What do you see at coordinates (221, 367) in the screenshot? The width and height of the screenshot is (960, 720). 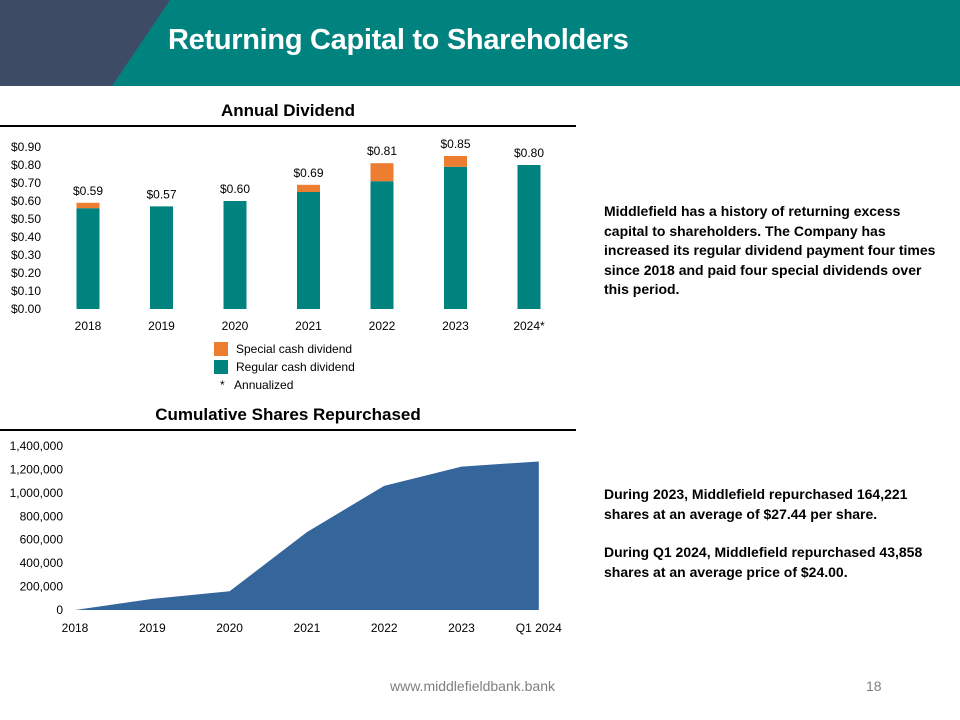 I see `legend-swatch-regular` at bounding box center [221, 367].